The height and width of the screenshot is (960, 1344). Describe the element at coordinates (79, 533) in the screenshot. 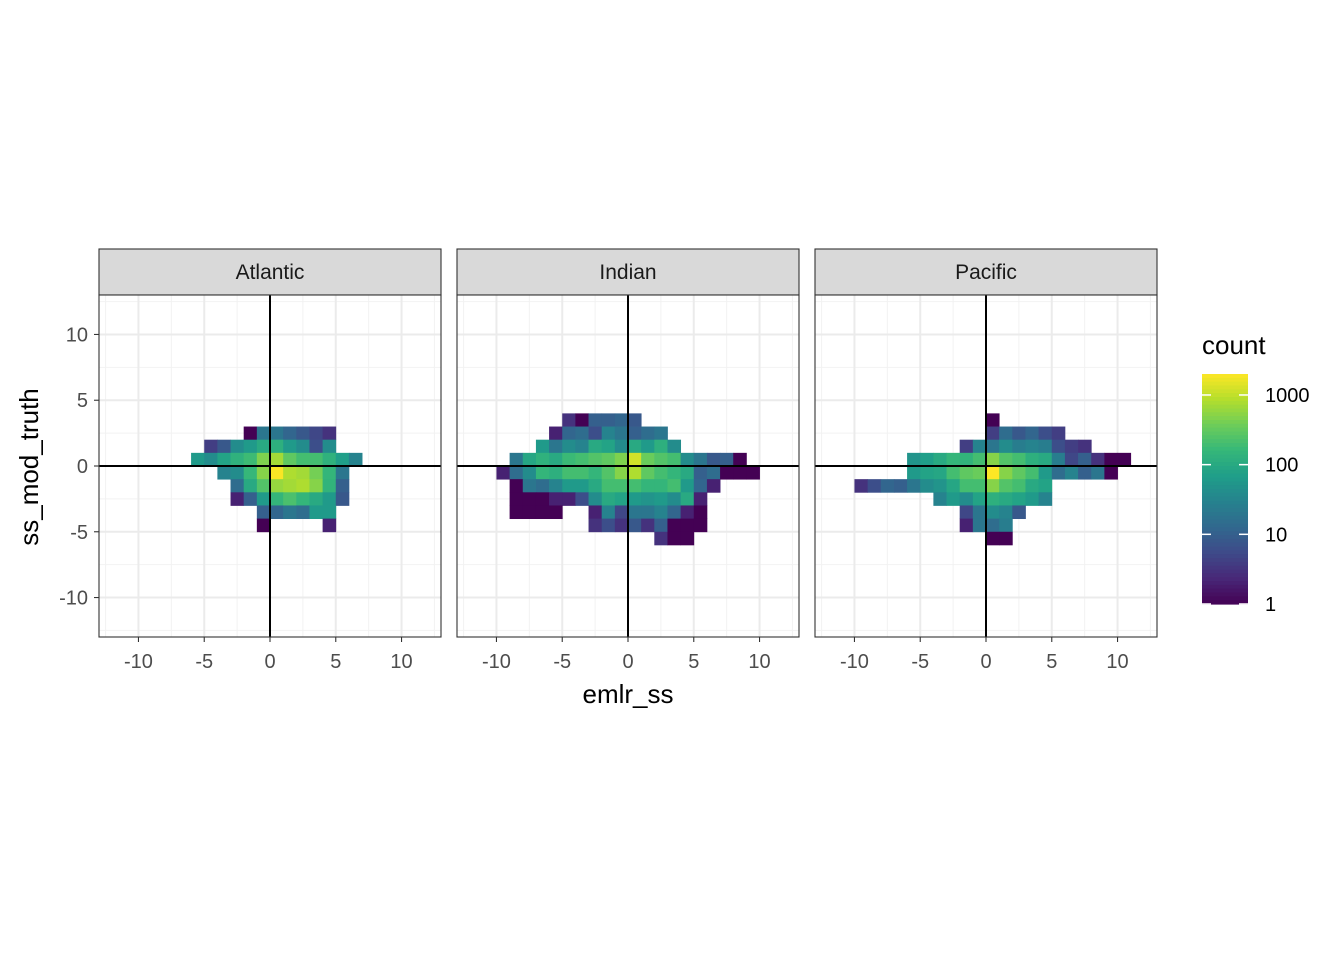

I see `y-tick-label: -5` at that location.